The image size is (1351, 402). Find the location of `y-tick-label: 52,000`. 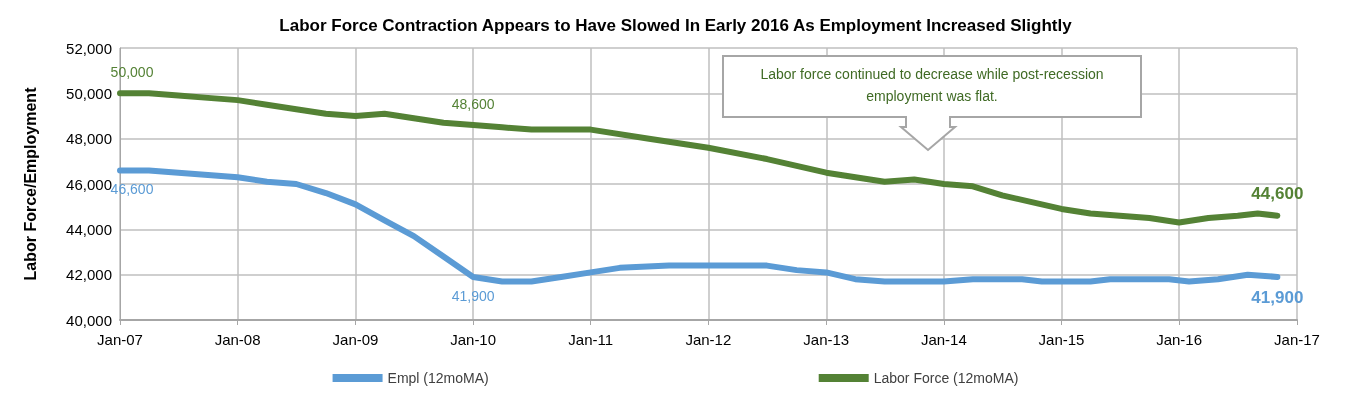

y-tick-label: 52,000 is located at coordinates (89, 48).